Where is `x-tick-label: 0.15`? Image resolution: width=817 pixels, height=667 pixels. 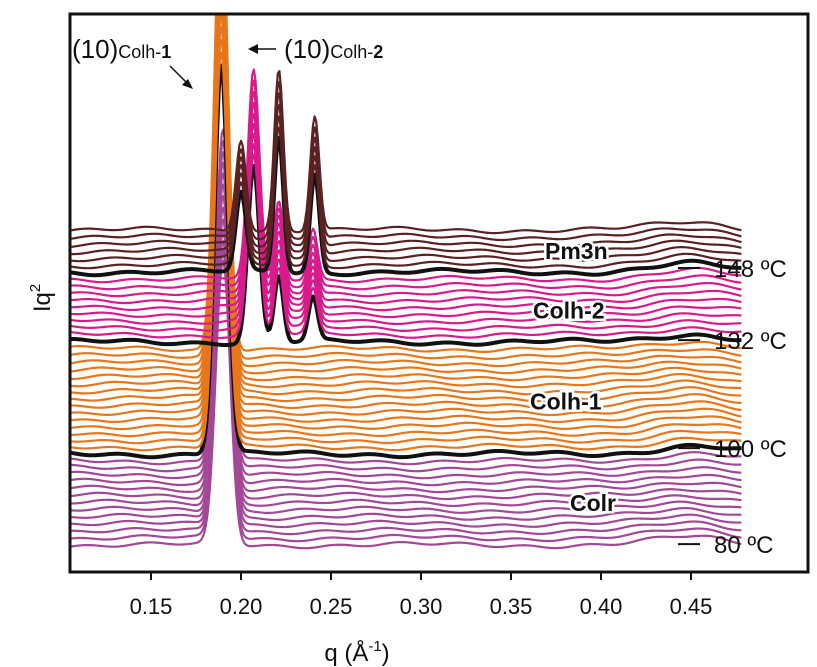
x-tick-label: 0.15 is located at coordinates (151, 606).